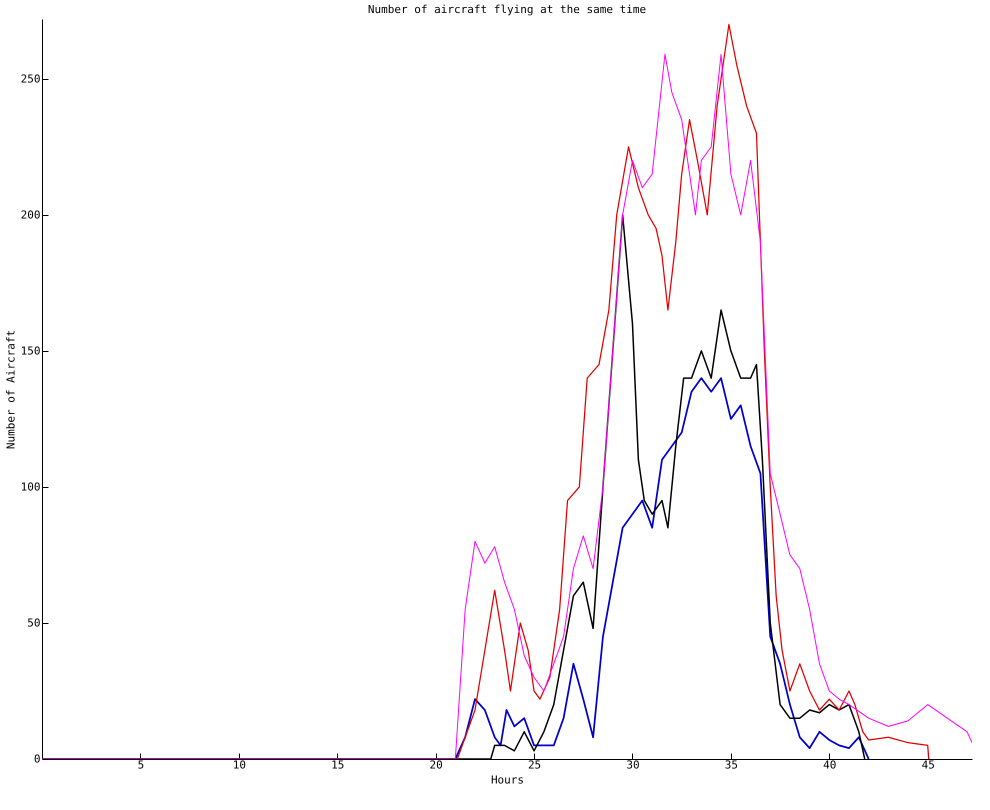 The image size is (990, 810). I want to click on y-tick-label: 0, so click(37, 759).